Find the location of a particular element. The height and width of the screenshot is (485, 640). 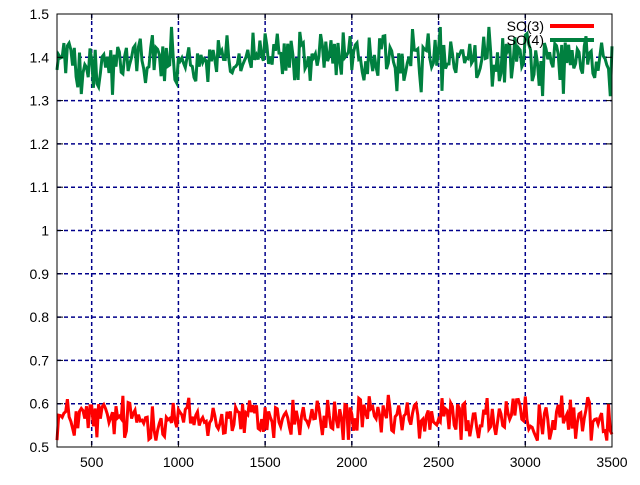

y-tick-label: 0.7 is located at coordinates (40, 360).